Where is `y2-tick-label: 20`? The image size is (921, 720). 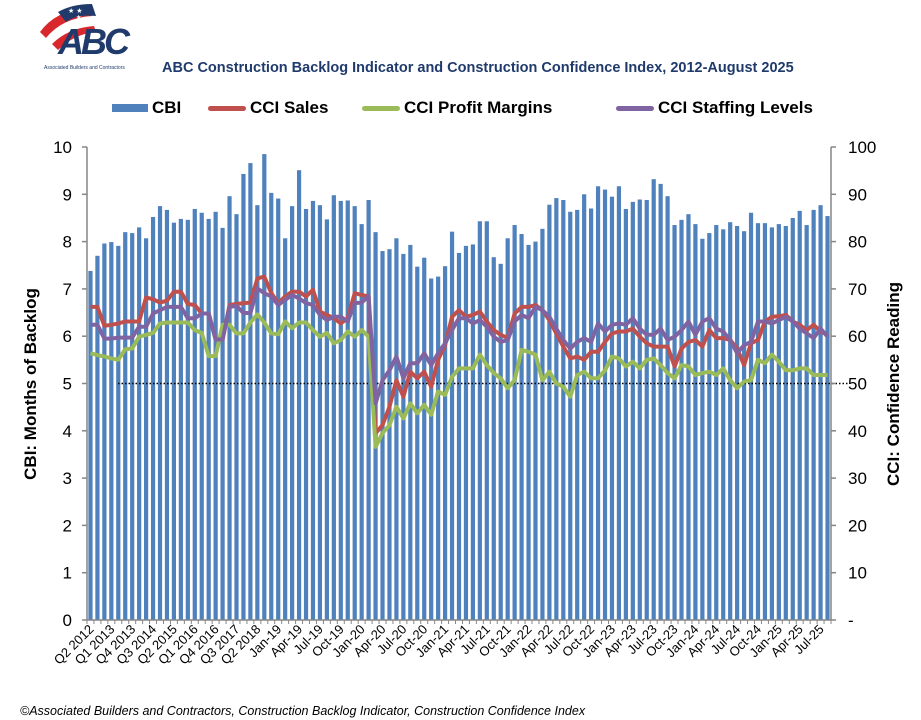
y2-tick-label: 20 is located at coordinates (857, 525).